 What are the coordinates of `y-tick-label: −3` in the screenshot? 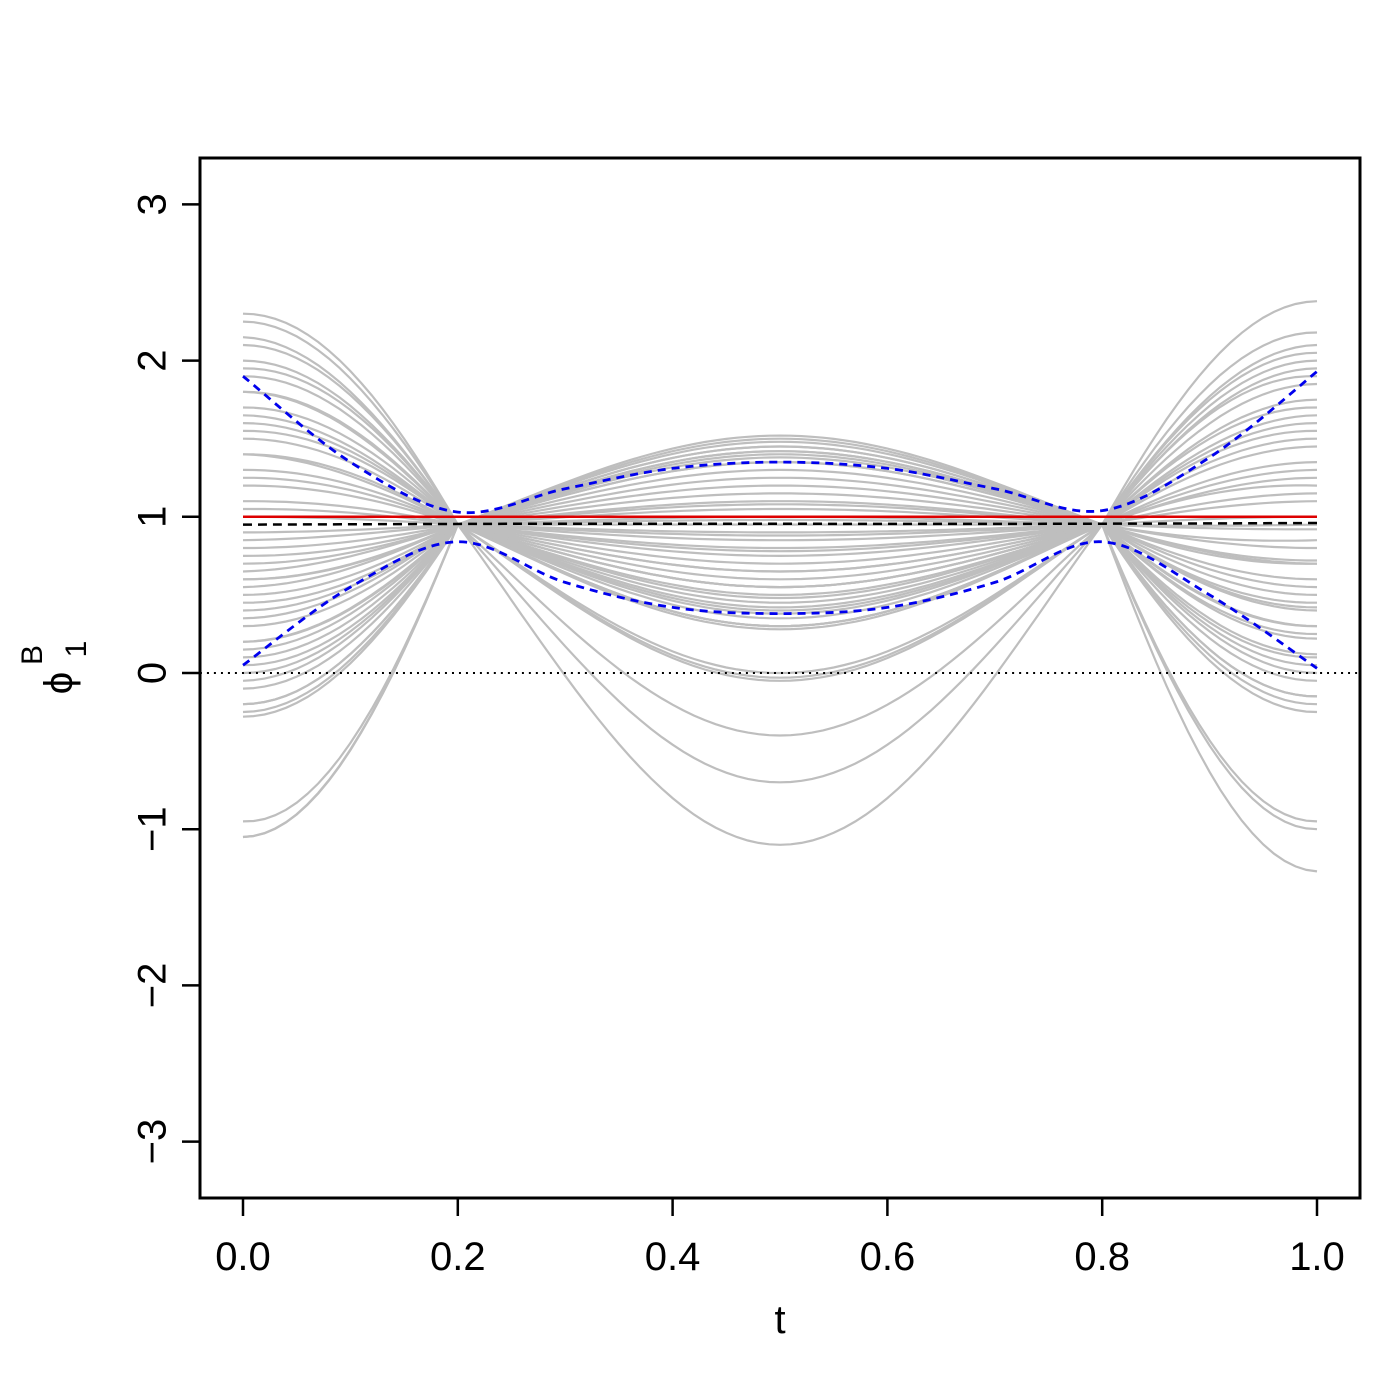 It's located at (153, 1142).